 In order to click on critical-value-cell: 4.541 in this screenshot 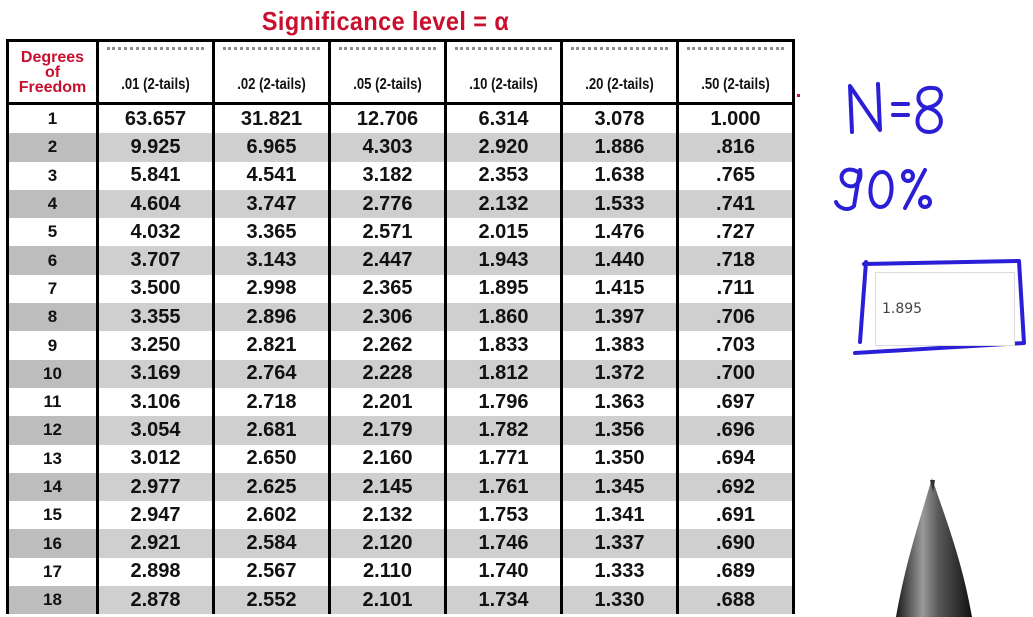, I will do `click(271, 175)`.